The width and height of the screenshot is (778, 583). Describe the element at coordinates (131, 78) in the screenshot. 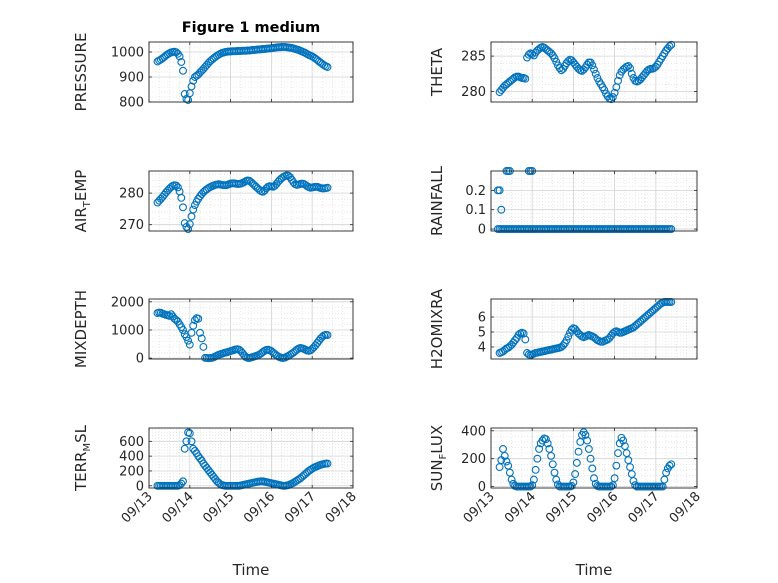

I see `y-tick-label: 900` at that location.